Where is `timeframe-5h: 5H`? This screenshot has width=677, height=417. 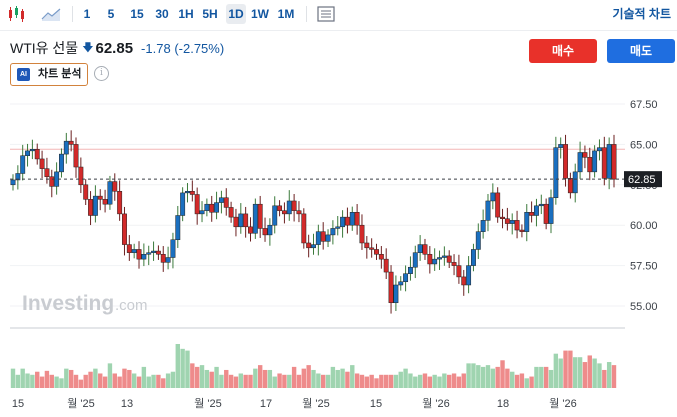
timeframe-5h: 5H is located at coordinates (210, 14).